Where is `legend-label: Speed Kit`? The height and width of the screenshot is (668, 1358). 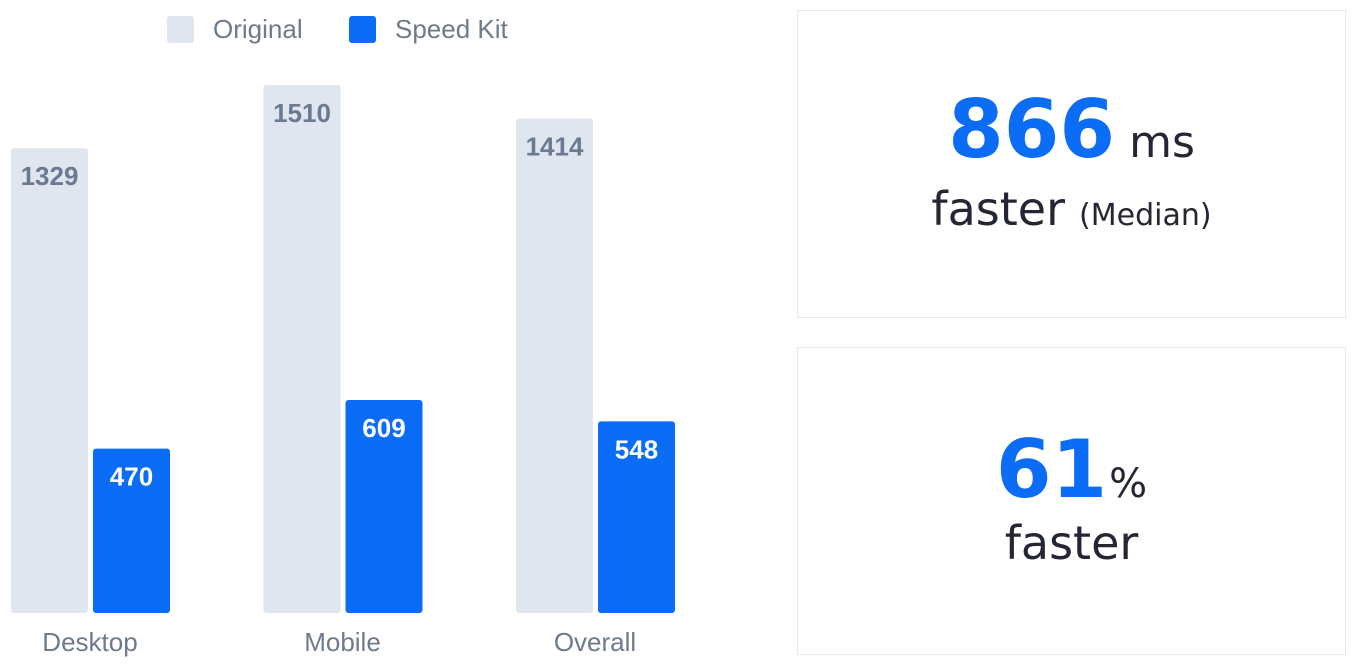
legend-label: Speed Kit is located at coordinates (452, 29).